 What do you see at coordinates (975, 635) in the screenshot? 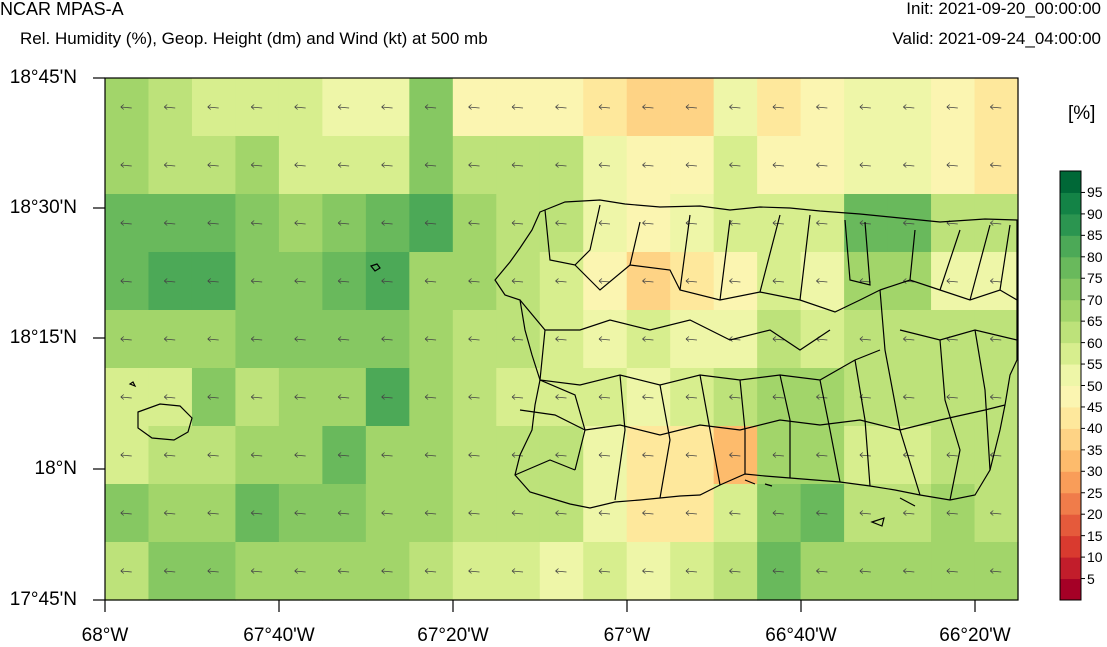
I see `lon-label-6620: 66°20'W` at bounding box center [975, 635].